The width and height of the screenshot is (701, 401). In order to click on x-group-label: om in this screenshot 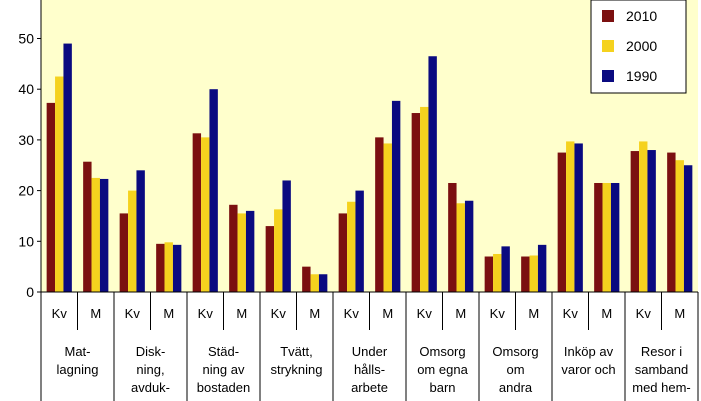, I will do `click(515, 369)`.